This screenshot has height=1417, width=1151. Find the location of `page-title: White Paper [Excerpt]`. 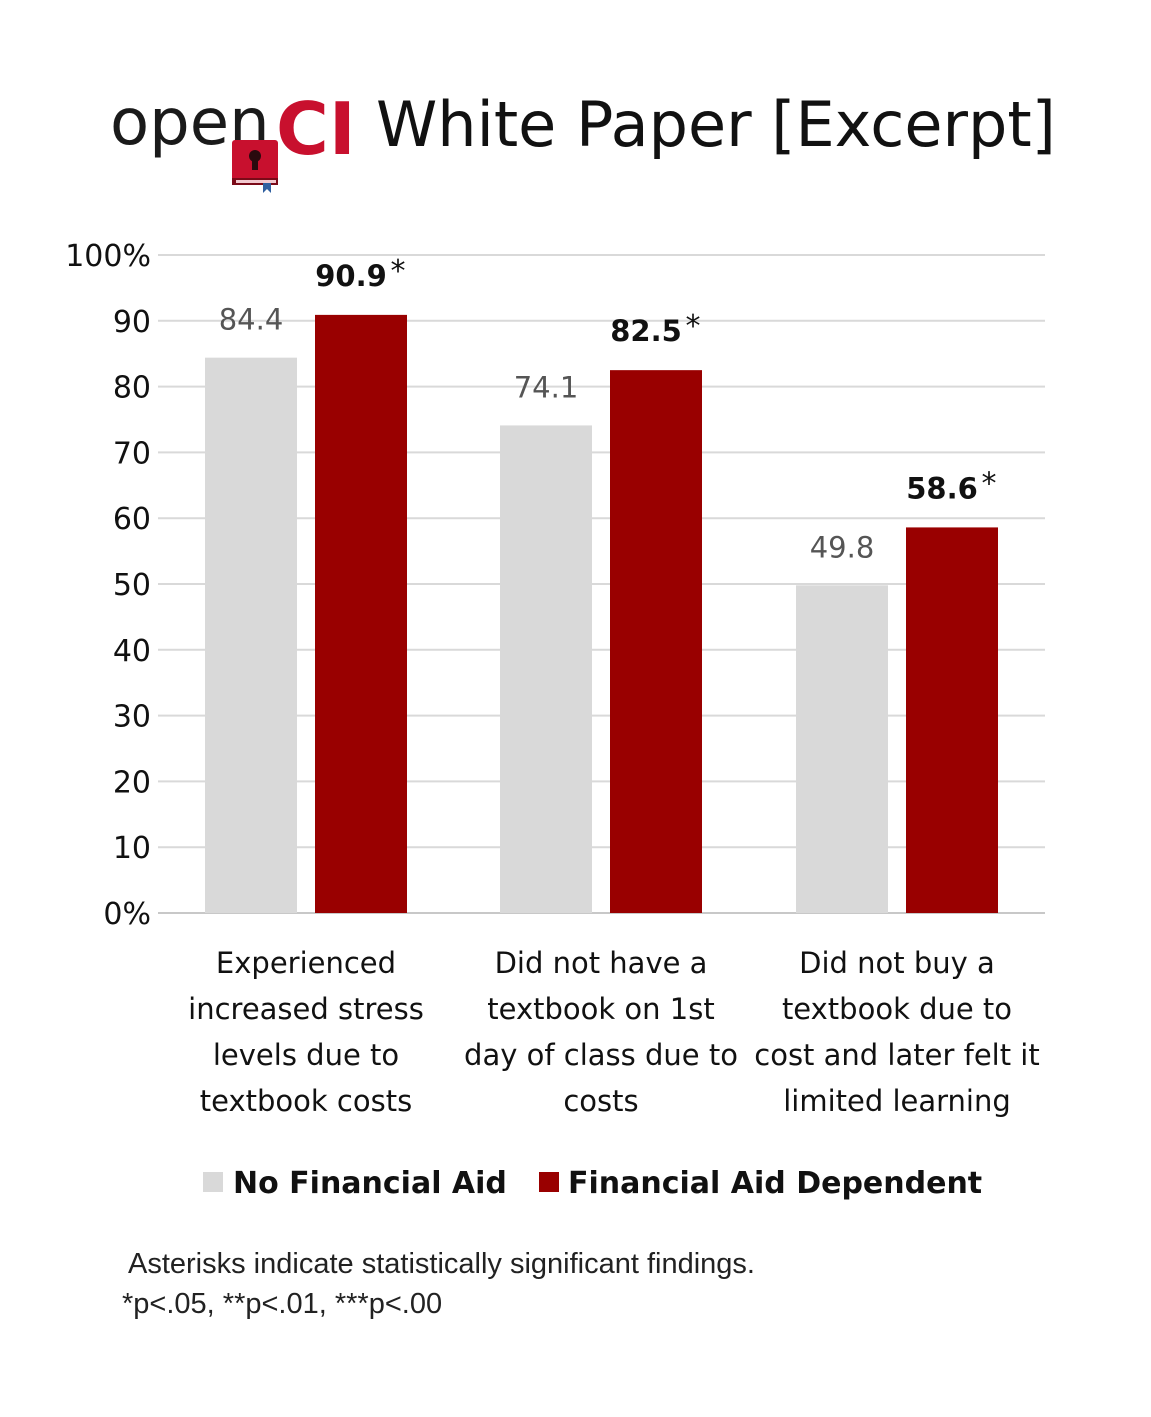

page-title: White Paper [Excerpt] is located at coordinates (716, 124).